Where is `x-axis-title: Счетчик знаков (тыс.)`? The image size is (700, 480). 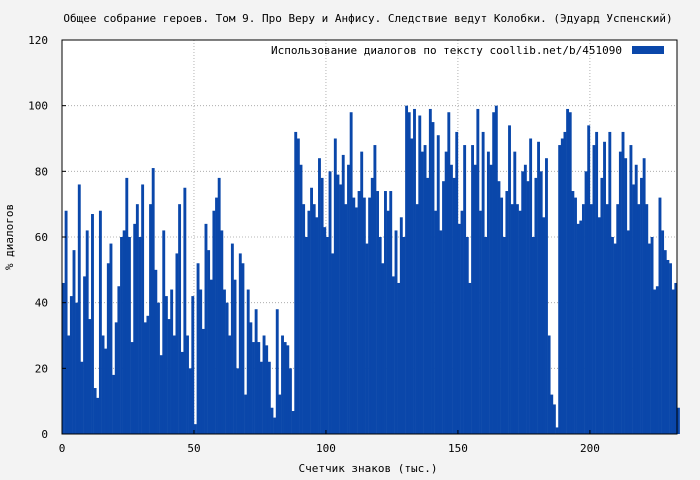
x-axis-title: Счетчик знаков (тыс.) is located at coordinates (367, 468).